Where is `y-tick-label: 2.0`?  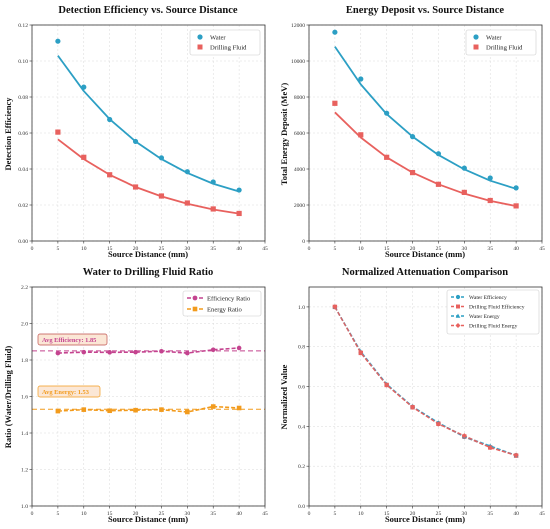
y-tick-label: 2.0 is located at coordinates (24, 325).